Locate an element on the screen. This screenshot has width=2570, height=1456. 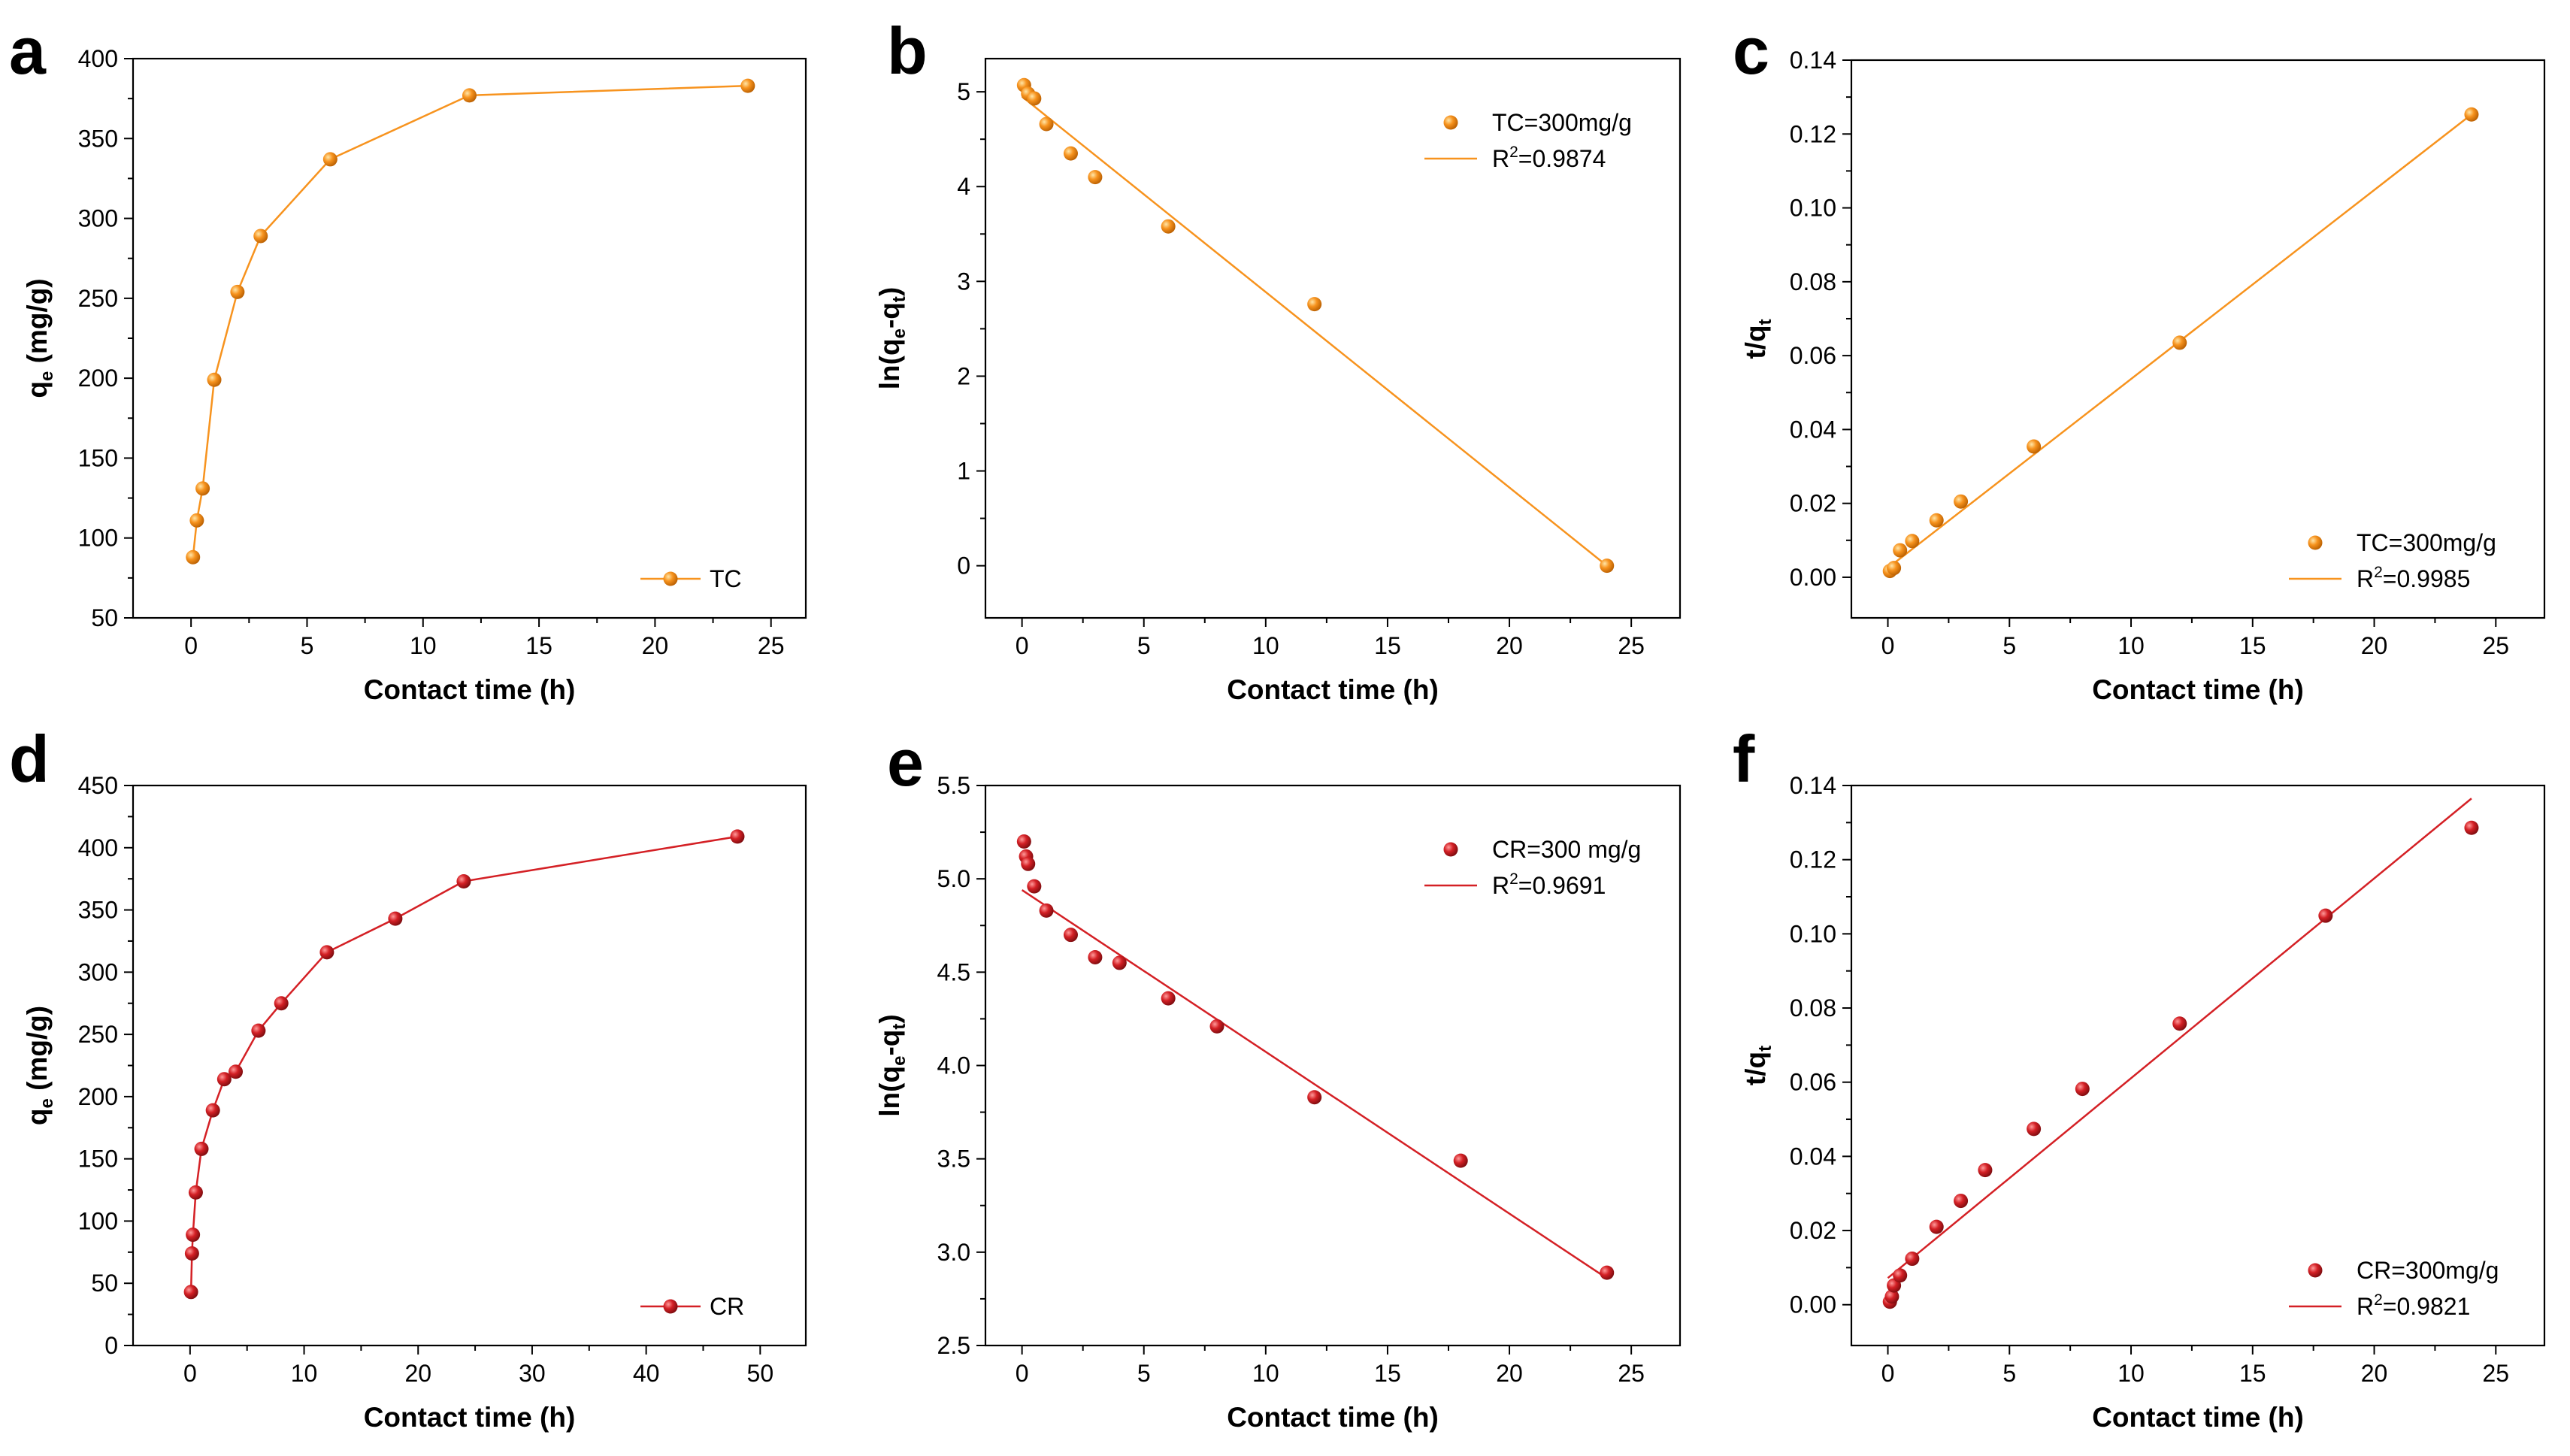
legend-label: R2=0.9985 is located at coordinates (2413, 578).